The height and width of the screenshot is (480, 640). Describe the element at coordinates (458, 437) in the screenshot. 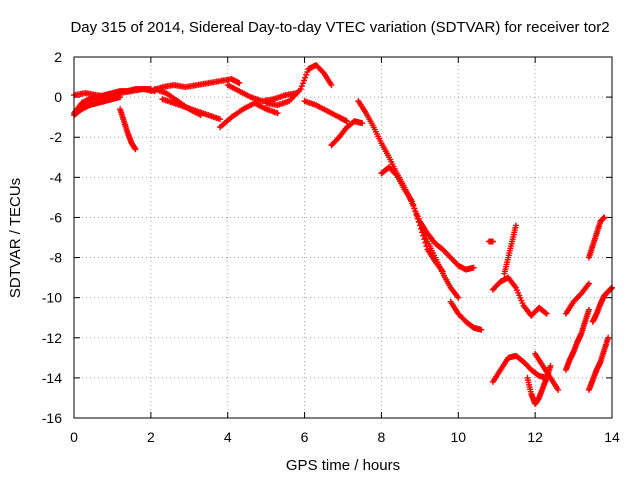

I see `x-tick-label: 10` at that location.